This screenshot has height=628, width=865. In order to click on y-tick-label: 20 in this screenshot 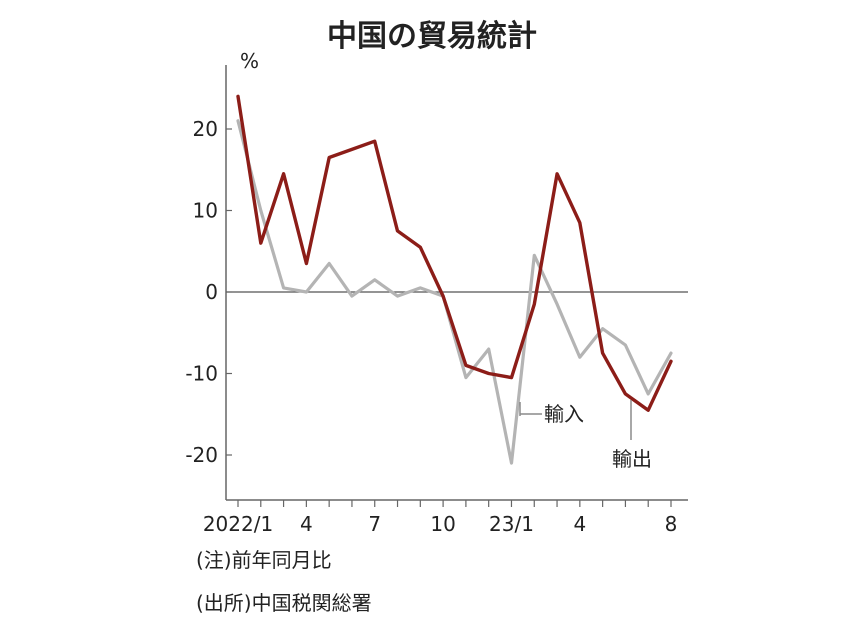, I will do `click(205, 129)`.